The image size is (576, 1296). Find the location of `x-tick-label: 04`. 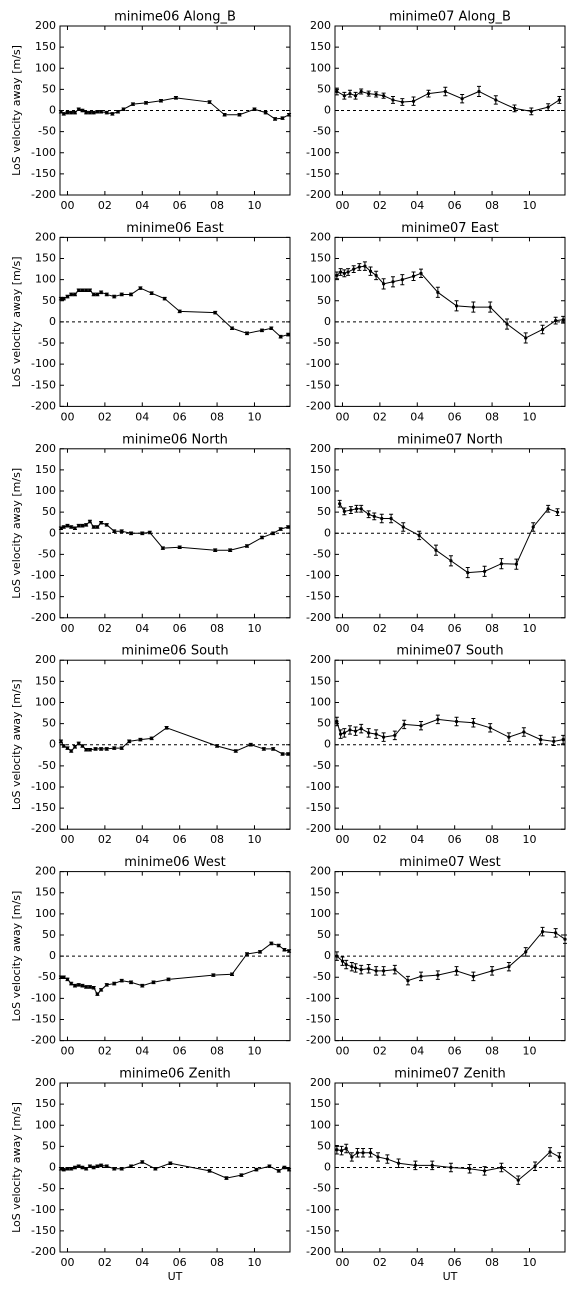

x-tick-label: 04 is located at coordinates (142, 1051).